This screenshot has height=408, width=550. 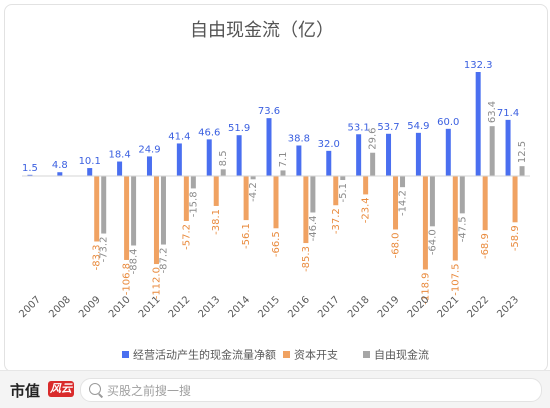 What do you see at coordinates (239, 155) in the screenshot?
I see `bar-operating-cashflow-2014` at bounding box center [239, 155].